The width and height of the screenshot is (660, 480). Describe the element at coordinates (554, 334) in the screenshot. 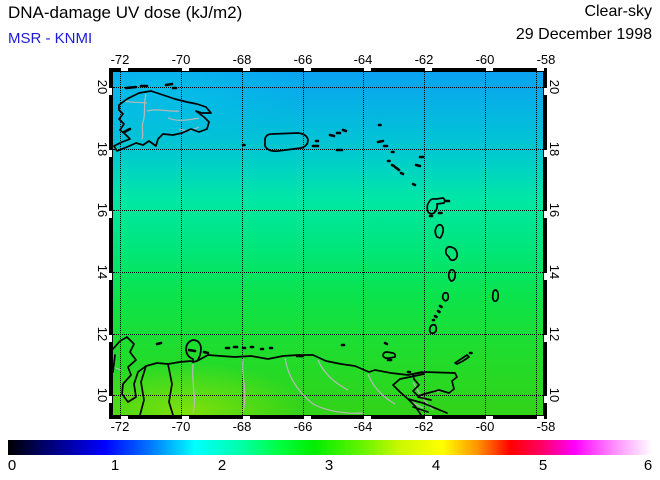

I see `y-tick-label-right: 12` at that location.